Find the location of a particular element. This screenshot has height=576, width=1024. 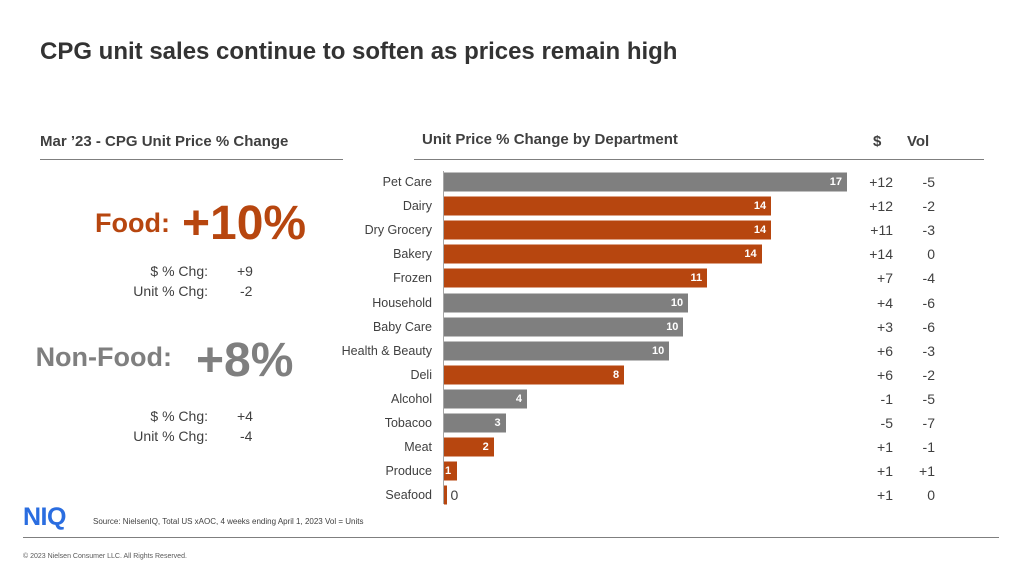

vol-change: -7 is located at coordinates (928, 423).